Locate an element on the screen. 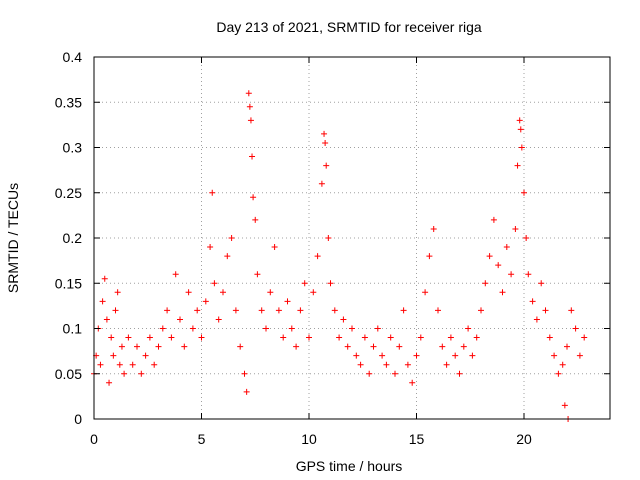  y-tick-label: 0.05 is located at coordinates (68, 374).